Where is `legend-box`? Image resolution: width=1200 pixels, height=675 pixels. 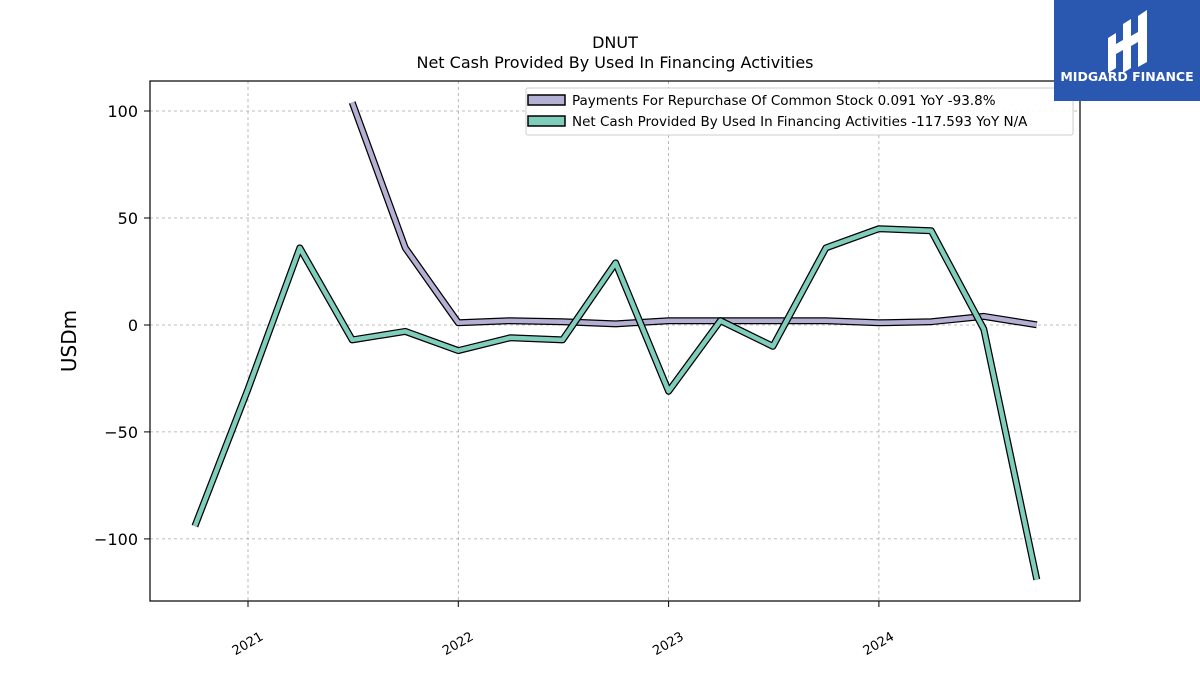 legend-box is located at coordinates (799, 111).